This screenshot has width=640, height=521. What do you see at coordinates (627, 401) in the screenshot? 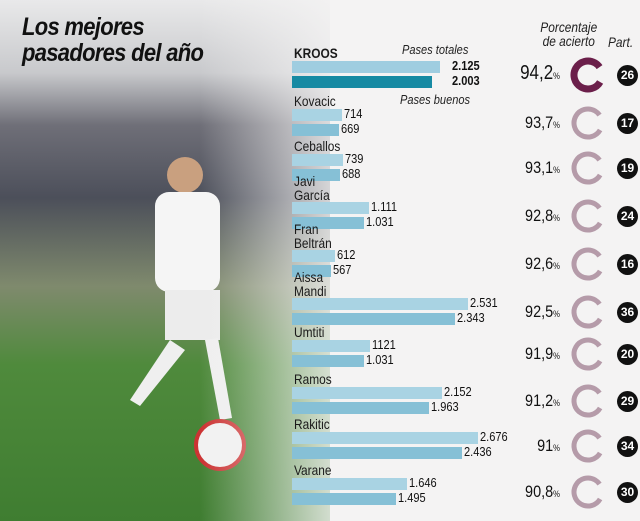
I see `matches-badge: 29` at bounding box center [627, 401].